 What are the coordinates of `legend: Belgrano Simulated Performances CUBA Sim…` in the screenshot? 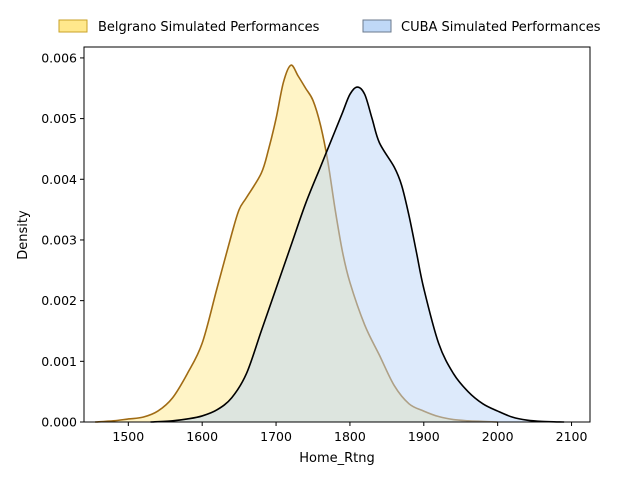 It's located at (329, 27).